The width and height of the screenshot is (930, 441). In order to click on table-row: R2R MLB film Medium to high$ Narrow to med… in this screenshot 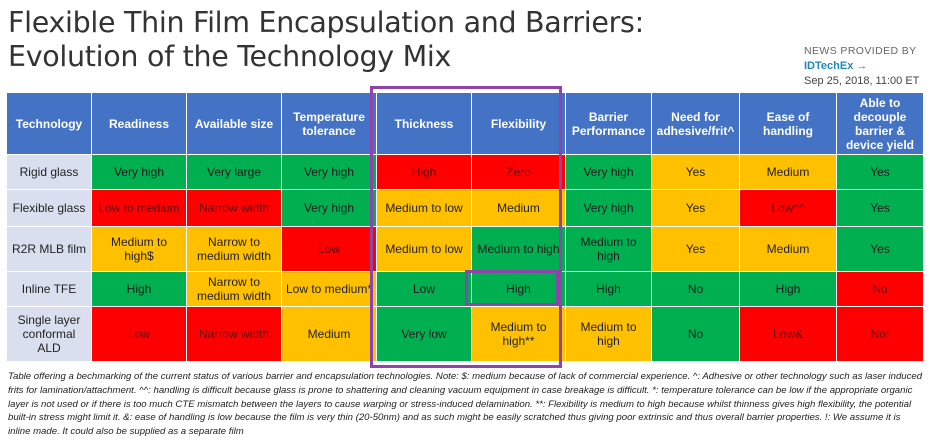, I will do `click(465, 249)`.